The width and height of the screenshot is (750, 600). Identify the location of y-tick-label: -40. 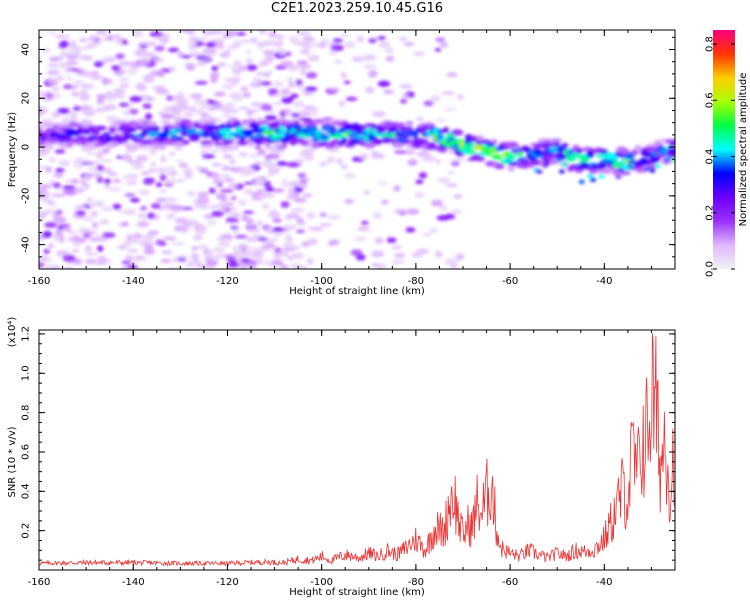
(26, 244).